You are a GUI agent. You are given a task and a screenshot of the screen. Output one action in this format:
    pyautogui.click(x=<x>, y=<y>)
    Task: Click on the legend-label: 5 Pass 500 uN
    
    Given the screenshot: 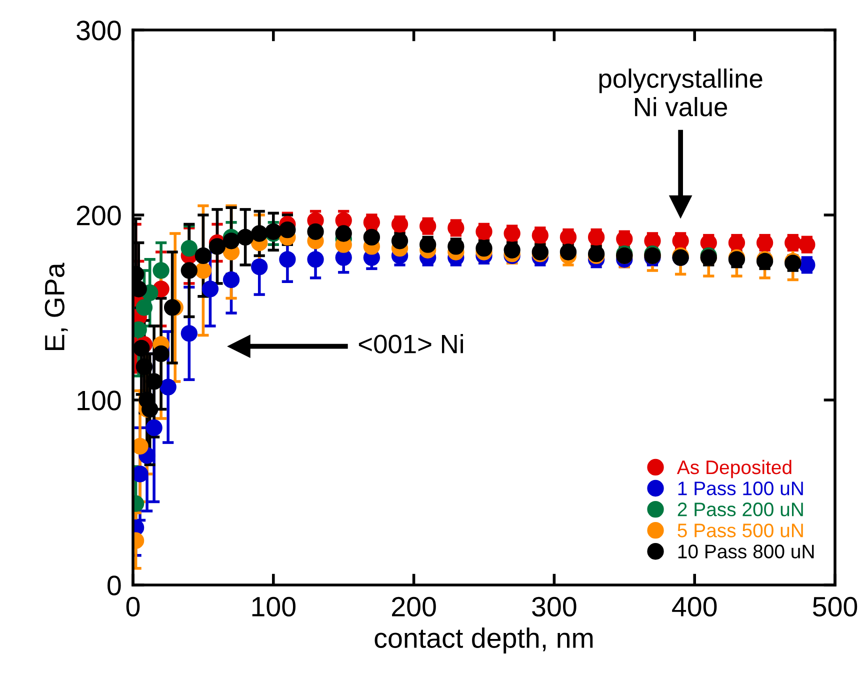 What is the action you would take?
    pyautogui.click(x=740, y=531)
    